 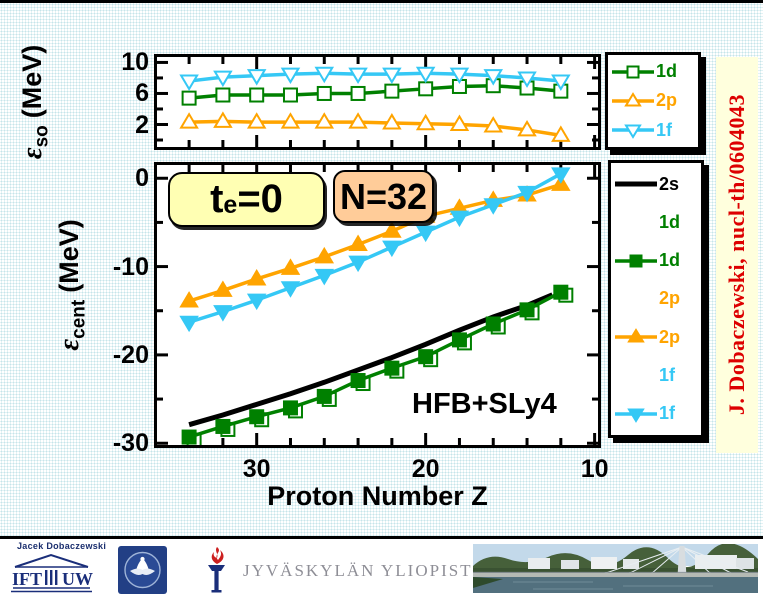 What do you see at coordinates (62, 546) in the screenshot?
I see `footer-credit-text: Jacek Dobaczewski` at bounding box center [62, 546].